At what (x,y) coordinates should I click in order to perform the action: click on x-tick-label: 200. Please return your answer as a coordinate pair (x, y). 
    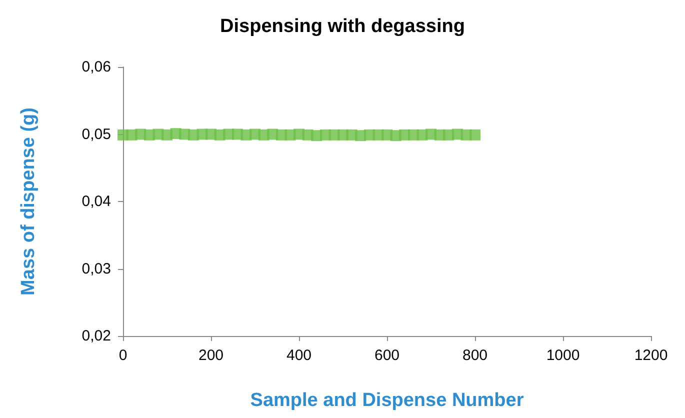
    Looking at the image, I should click on (211, 355).